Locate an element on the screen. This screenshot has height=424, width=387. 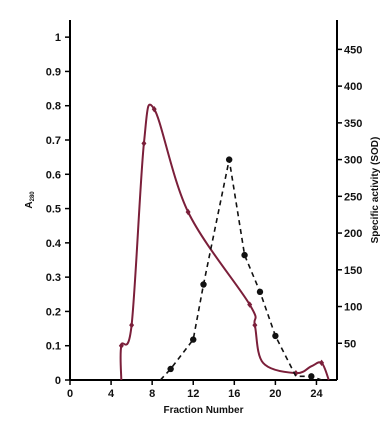
y-tick-label: 0.7 is located at coordinates (53, 141).